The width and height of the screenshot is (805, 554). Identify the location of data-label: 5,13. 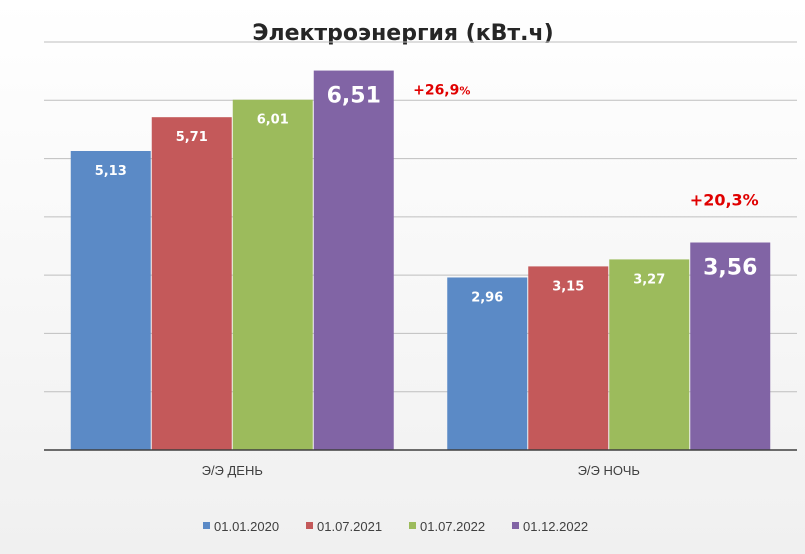
(111, 171).